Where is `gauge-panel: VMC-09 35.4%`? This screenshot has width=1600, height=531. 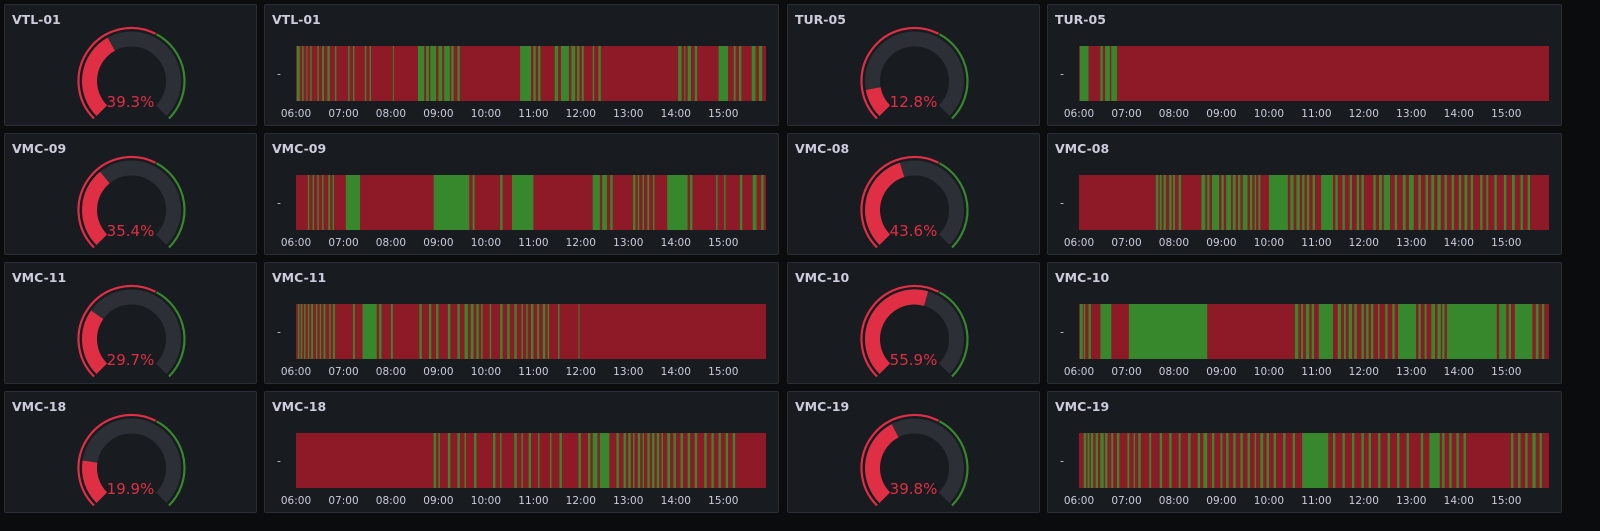
gauge-panel: VMC-09 35.4% is located at coordinates (130, 194).